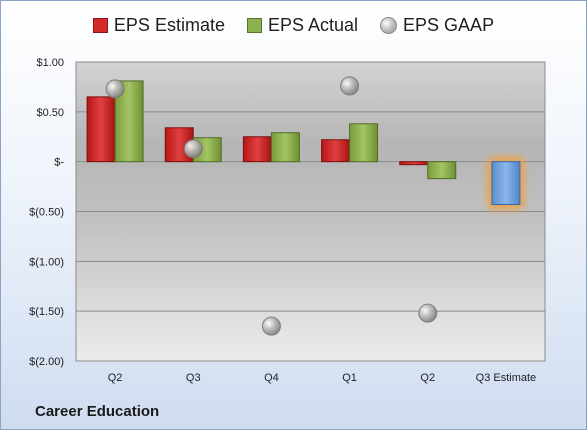  I want to click on legend: EPS Estimate EPS Actual EPS GAAP, so click(293, 25).